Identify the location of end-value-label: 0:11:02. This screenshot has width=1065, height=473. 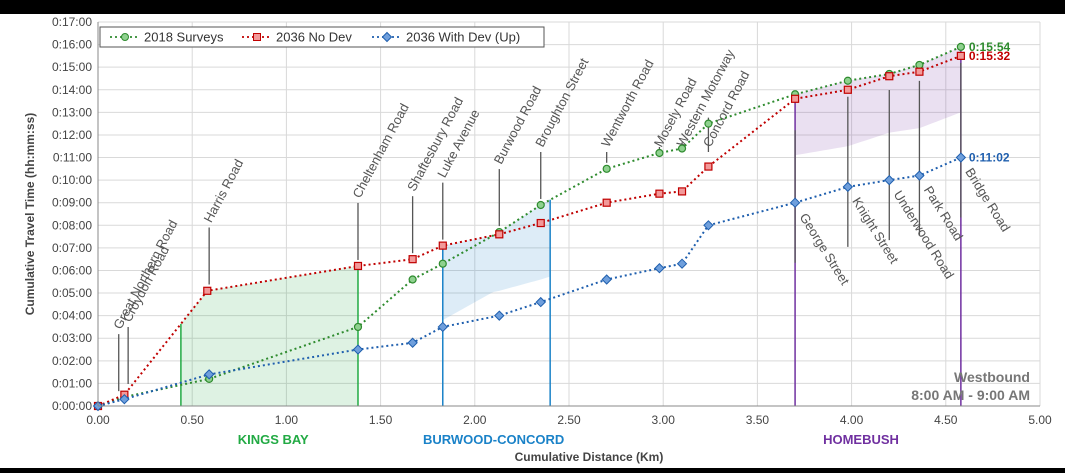
(989, 158).